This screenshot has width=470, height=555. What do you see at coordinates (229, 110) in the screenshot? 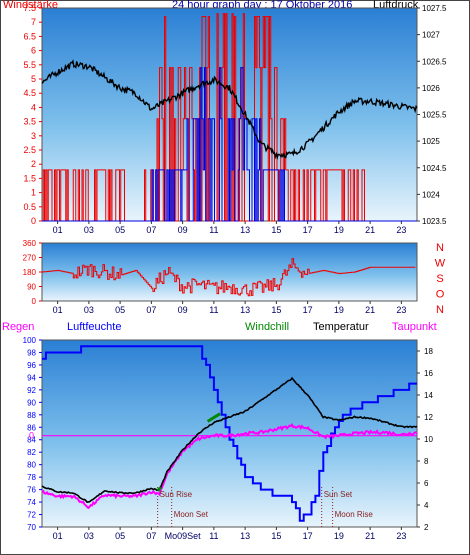
I see `pressure-line` at bounding box center [229, 110].